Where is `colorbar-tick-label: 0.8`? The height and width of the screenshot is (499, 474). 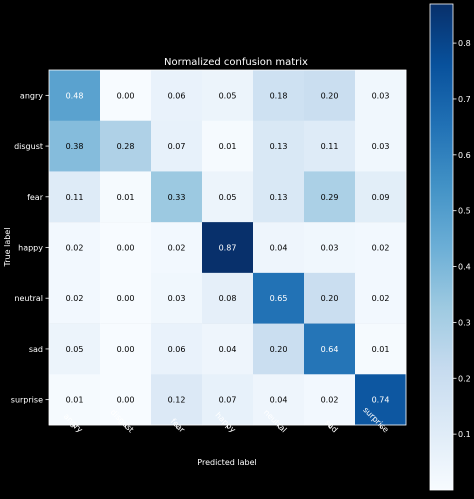 colorbar-tick-label: 0.8 is located at coordinates (464, 43).